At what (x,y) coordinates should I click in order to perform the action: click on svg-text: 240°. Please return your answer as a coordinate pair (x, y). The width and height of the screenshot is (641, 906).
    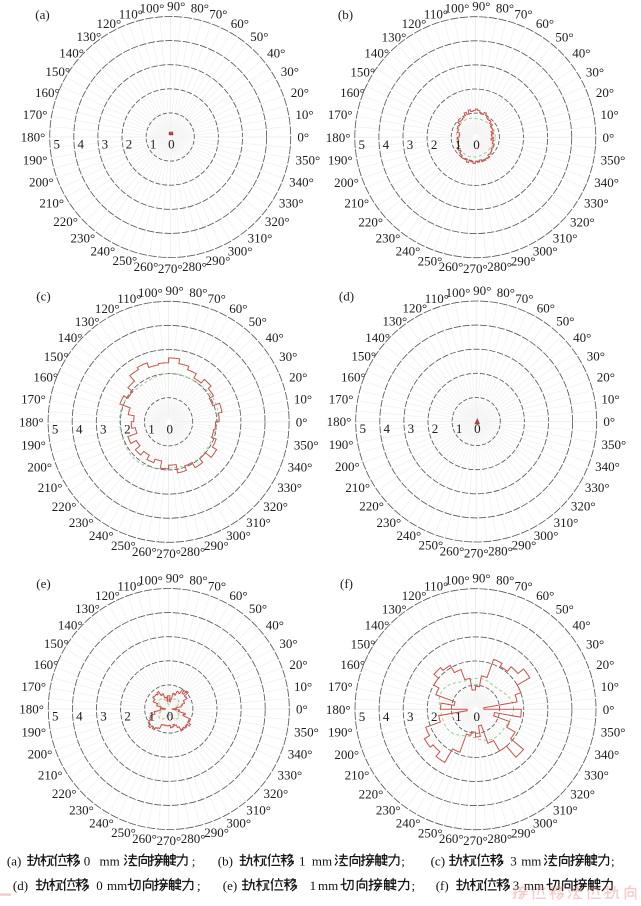
    Looking at the image, I should click on (408, 535).